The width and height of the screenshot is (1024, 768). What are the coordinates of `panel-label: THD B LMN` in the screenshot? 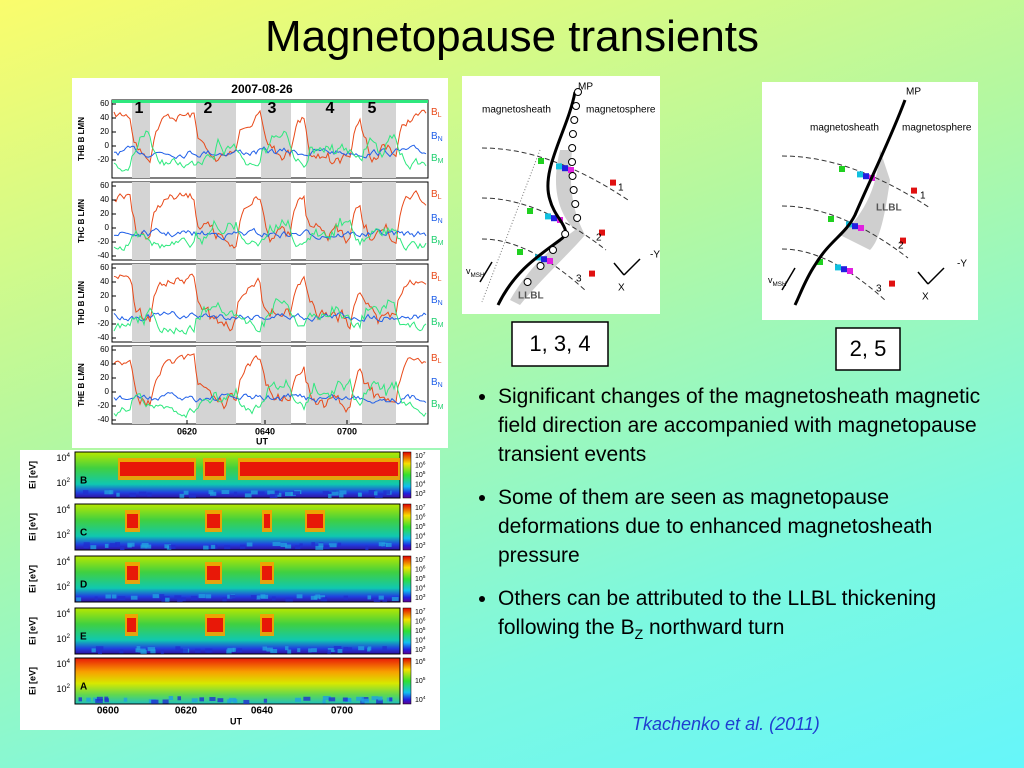 It's located at (81, 303).